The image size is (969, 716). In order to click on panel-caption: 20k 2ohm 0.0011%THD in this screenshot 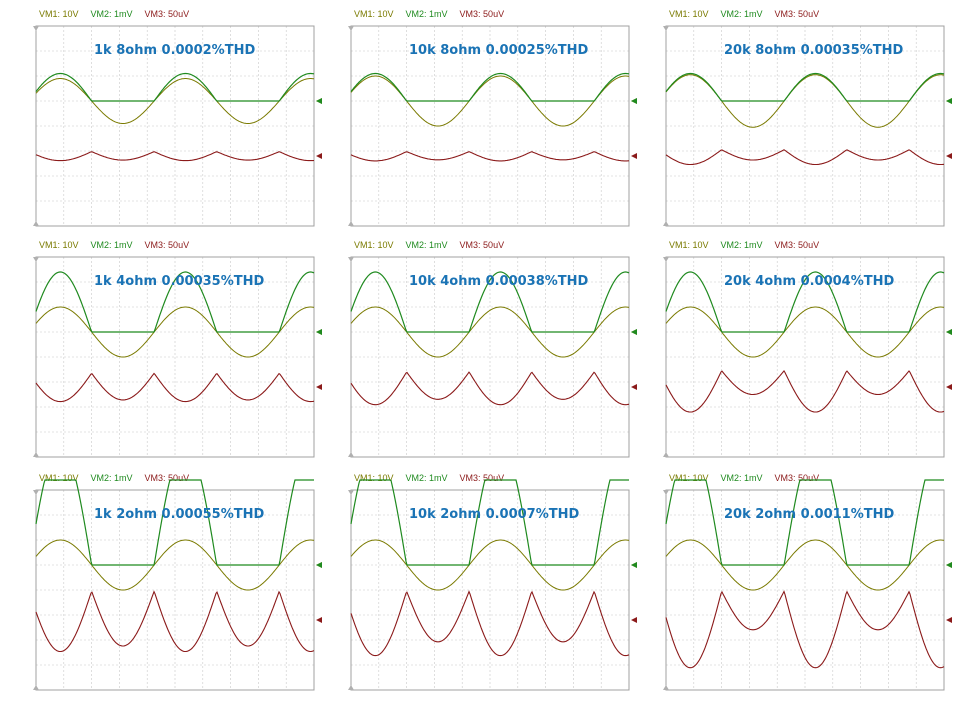, I will do `click(809, 514)`.